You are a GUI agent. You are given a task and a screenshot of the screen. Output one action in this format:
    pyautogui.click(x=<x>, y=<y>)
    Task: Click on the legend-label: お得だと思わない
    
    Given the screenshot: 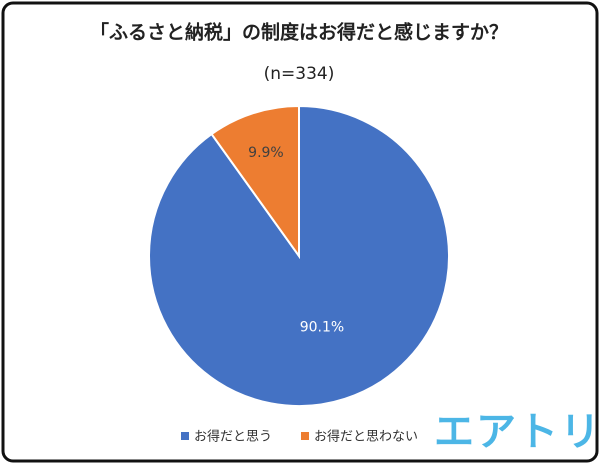 What is the action you would take?
    pyautogui.click(x=366, y=437)
    